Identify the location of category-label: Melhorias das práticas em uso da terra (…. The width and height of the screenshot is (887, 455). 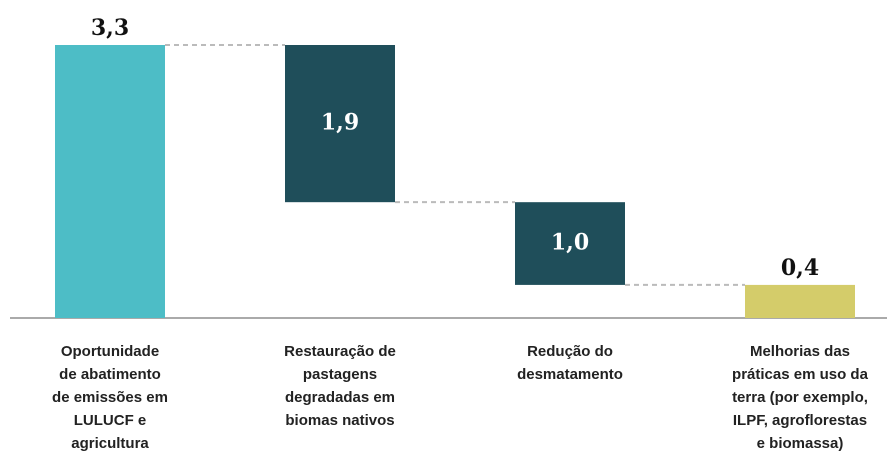
(800, 397).